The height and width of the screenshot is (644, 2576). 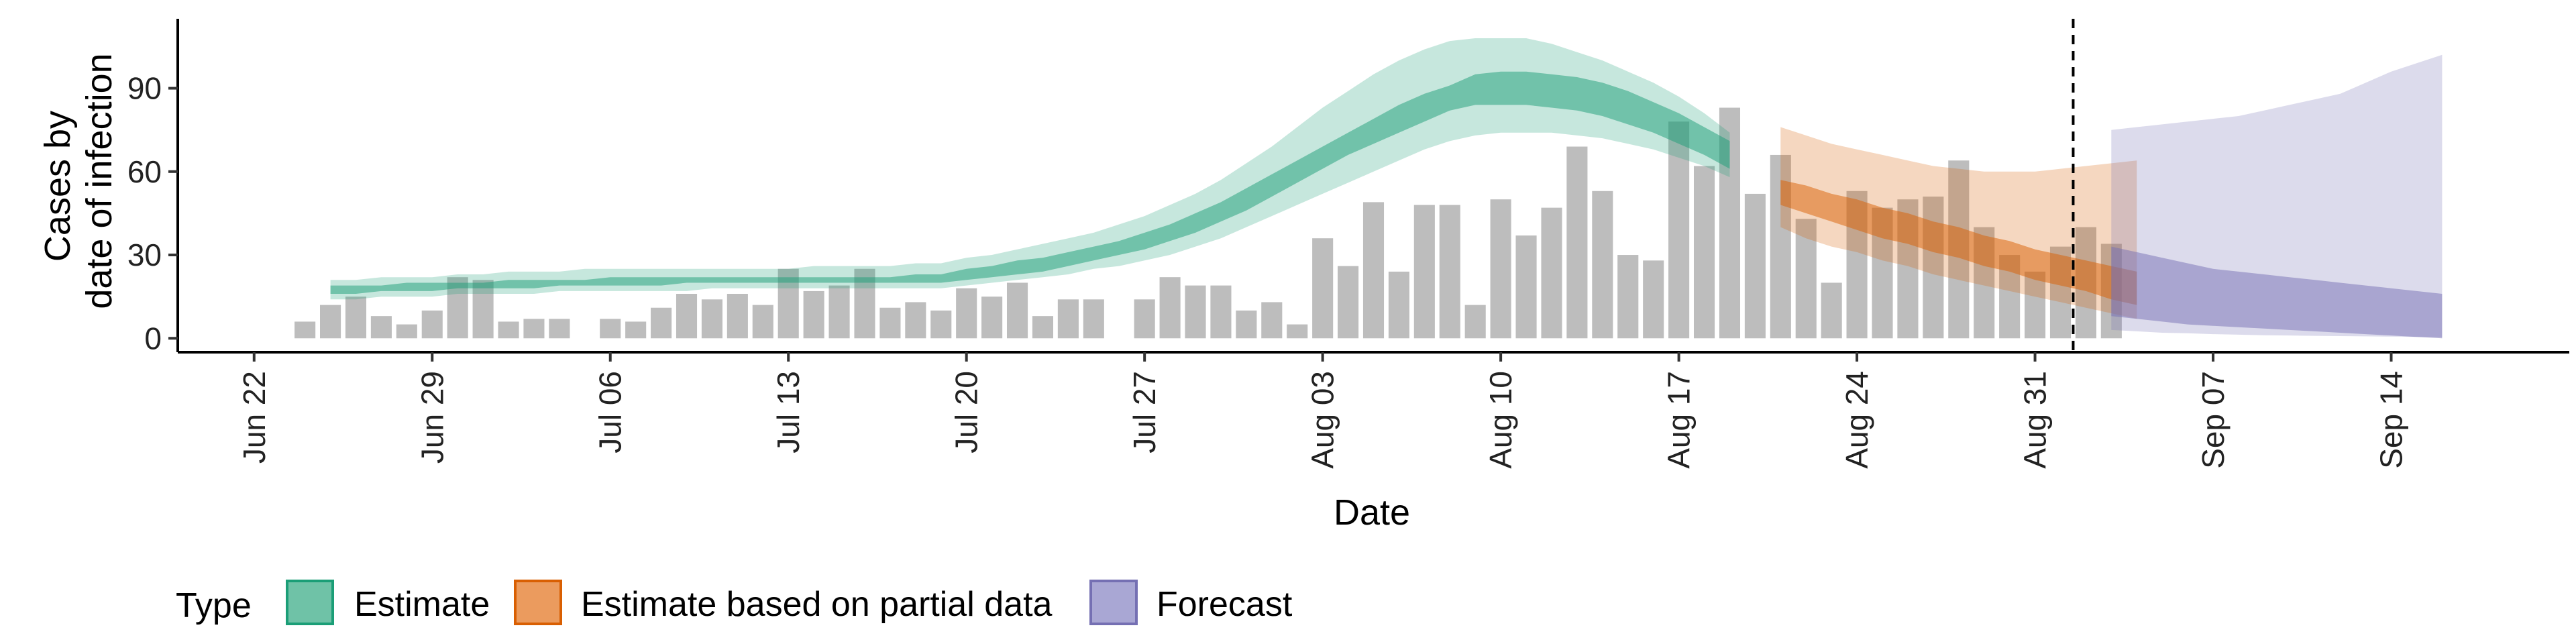 I want to click on x-tick-label: Aug 24, so click(x=1856, y=420).